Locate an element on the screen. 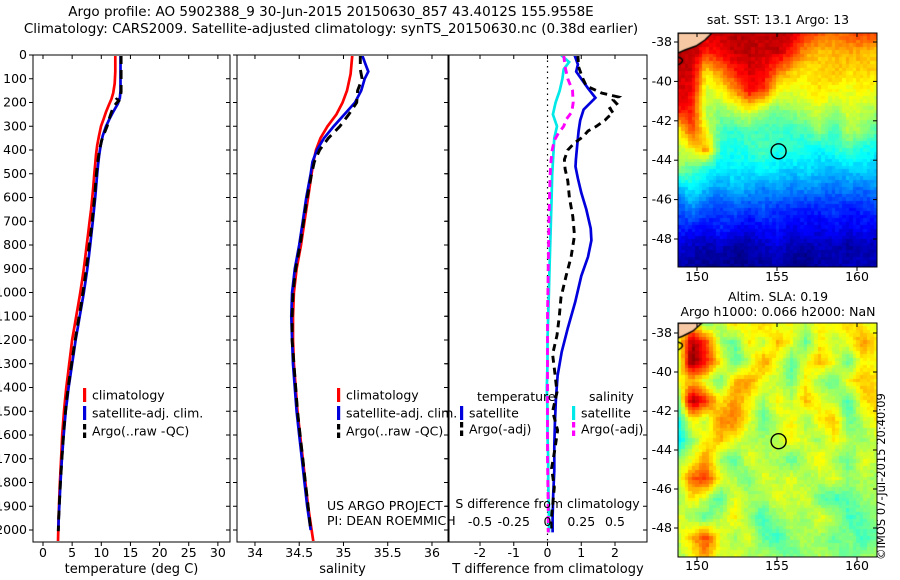 The width and height of the screenshot is (900, 580). x-tick-label: 35.5 is located at coordinates (388, 552).